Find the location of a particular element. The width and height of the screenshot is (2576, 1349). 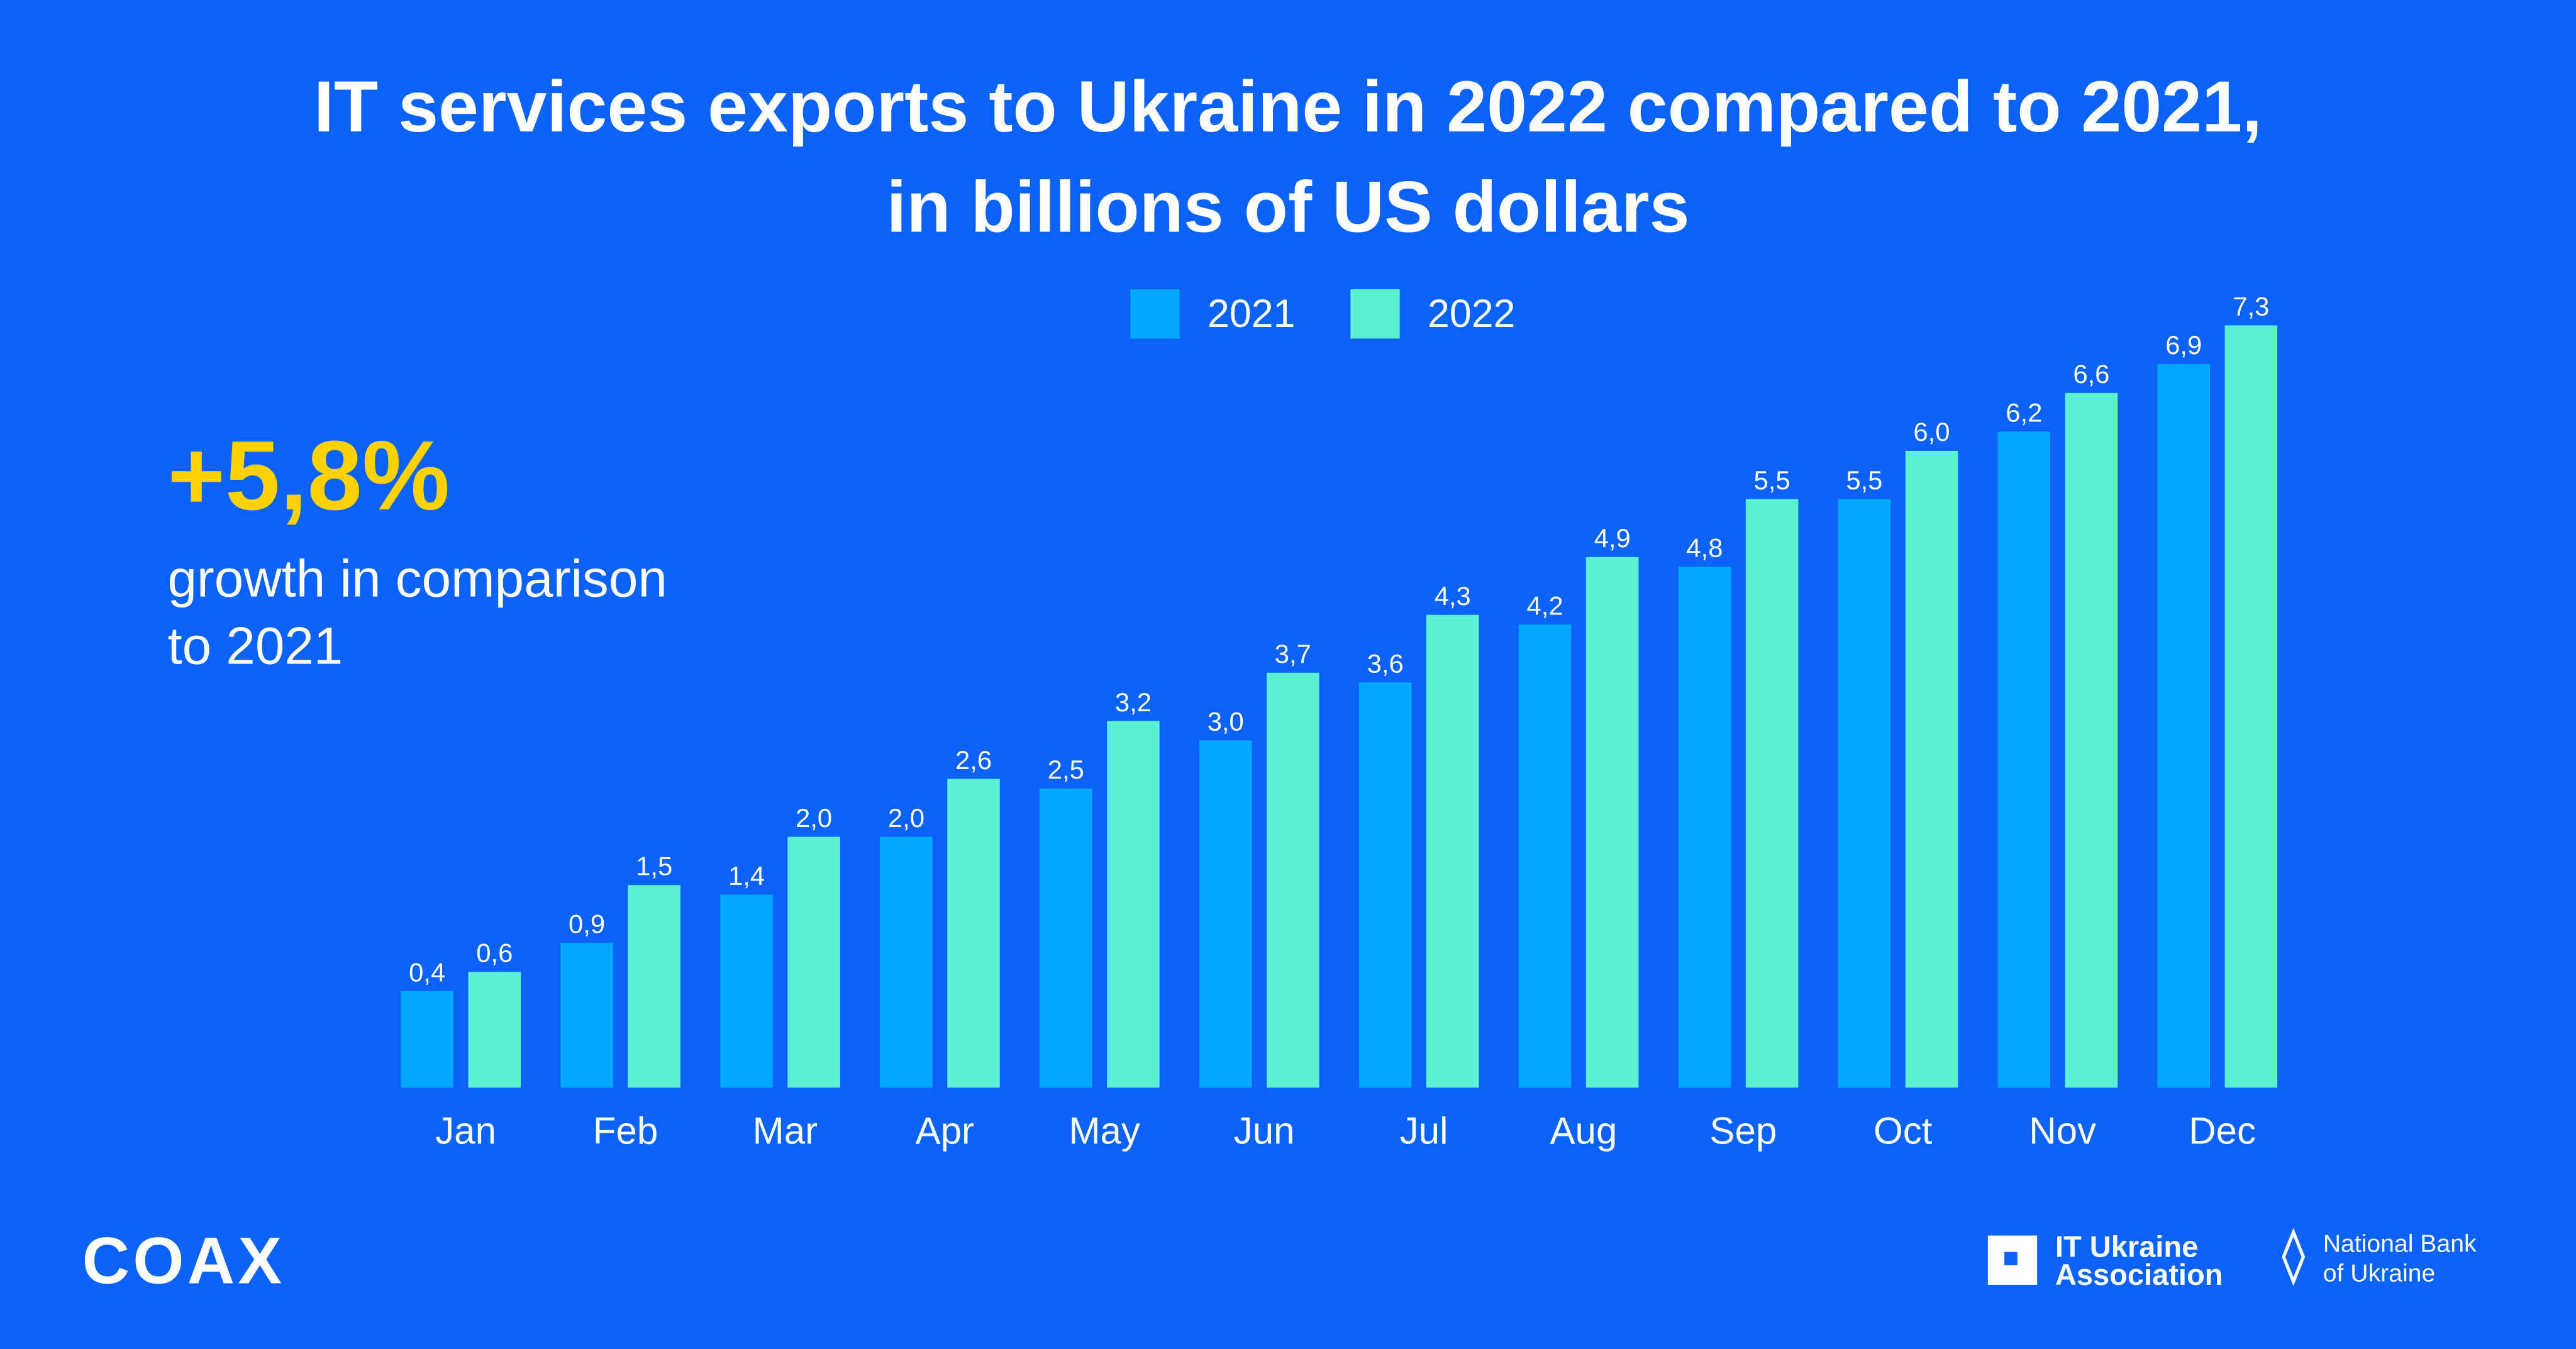

x-tick-label: Dec is located at coordinates (2222, 1130).